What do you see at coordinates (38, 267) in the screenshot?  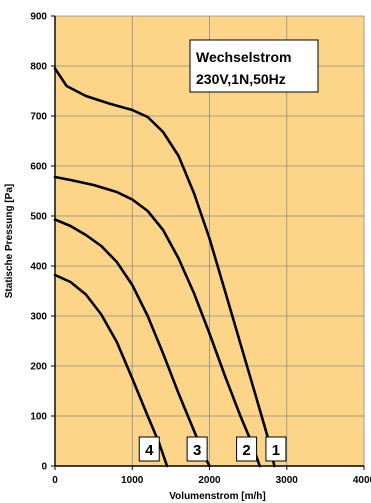 I see `y-tick-label: 400` at bounding box center [38, 267].